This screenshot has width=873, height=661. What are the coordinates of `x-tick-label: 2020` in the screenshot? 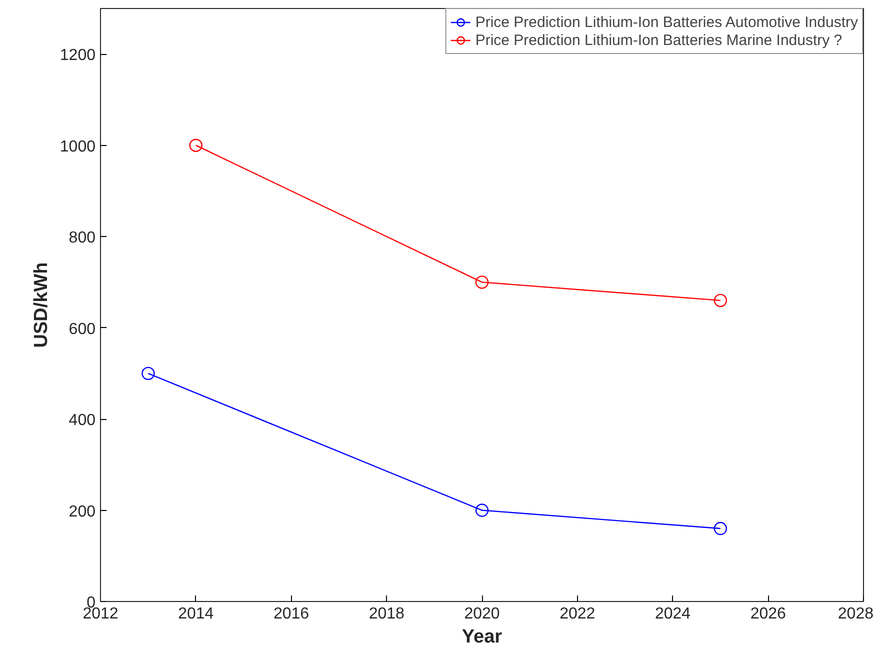 It's located at (482, 614).